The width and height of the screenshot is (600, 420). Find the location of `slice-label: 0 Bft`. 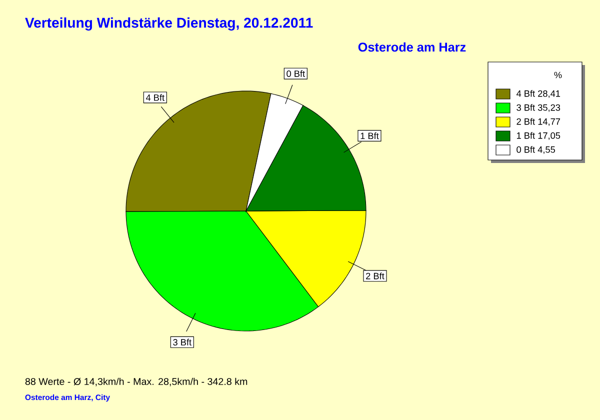

slice-label: 0 Bft is located at coordinates (295, 73).